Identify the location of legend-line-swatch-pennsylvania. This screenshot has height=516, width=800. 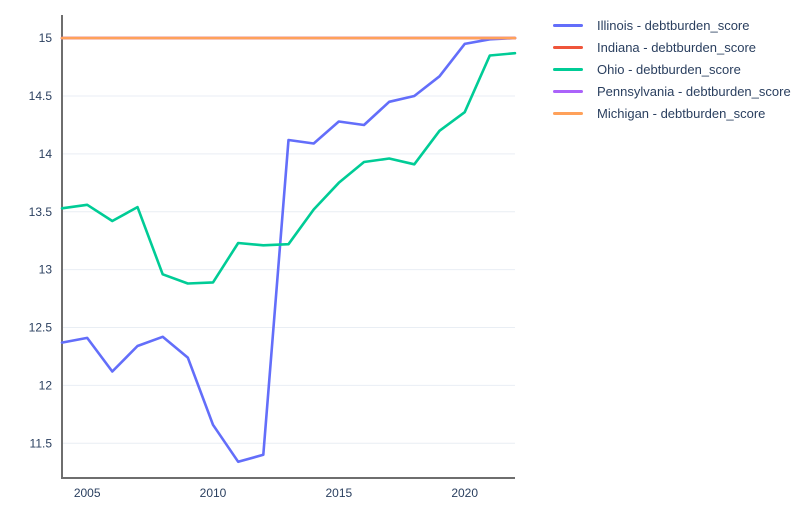
(568, 91).